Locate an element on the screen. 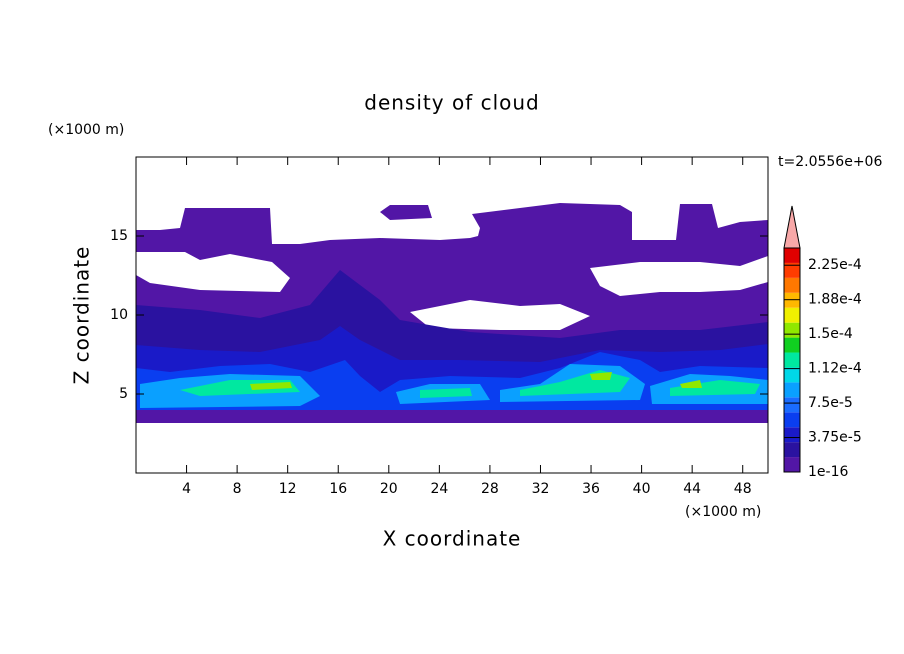 The height and width of the screenshot is (654, 904). colorbar-extend is located at coordinates (792, 227).